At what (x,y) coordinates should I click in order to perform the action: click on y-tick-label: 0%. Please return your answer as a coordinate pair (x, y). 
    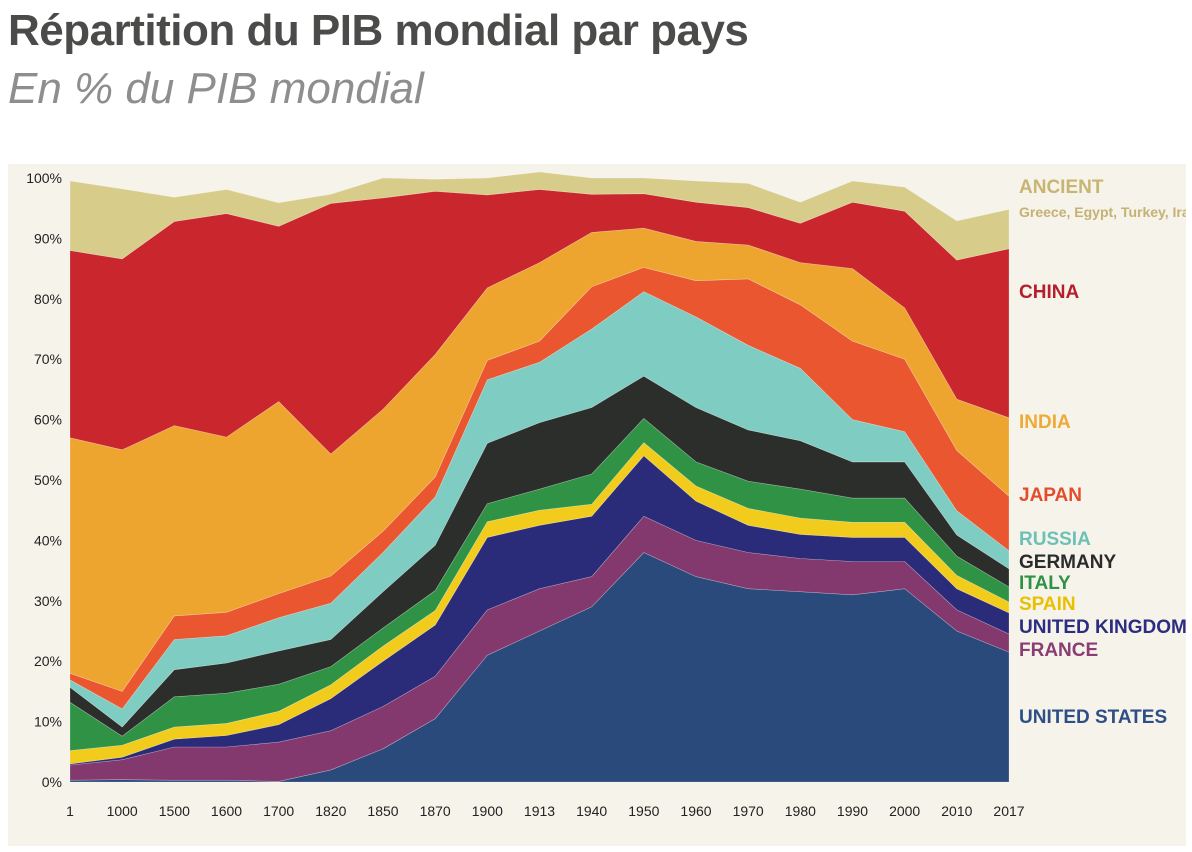
    Looking at the image, I should click on (52, 782).